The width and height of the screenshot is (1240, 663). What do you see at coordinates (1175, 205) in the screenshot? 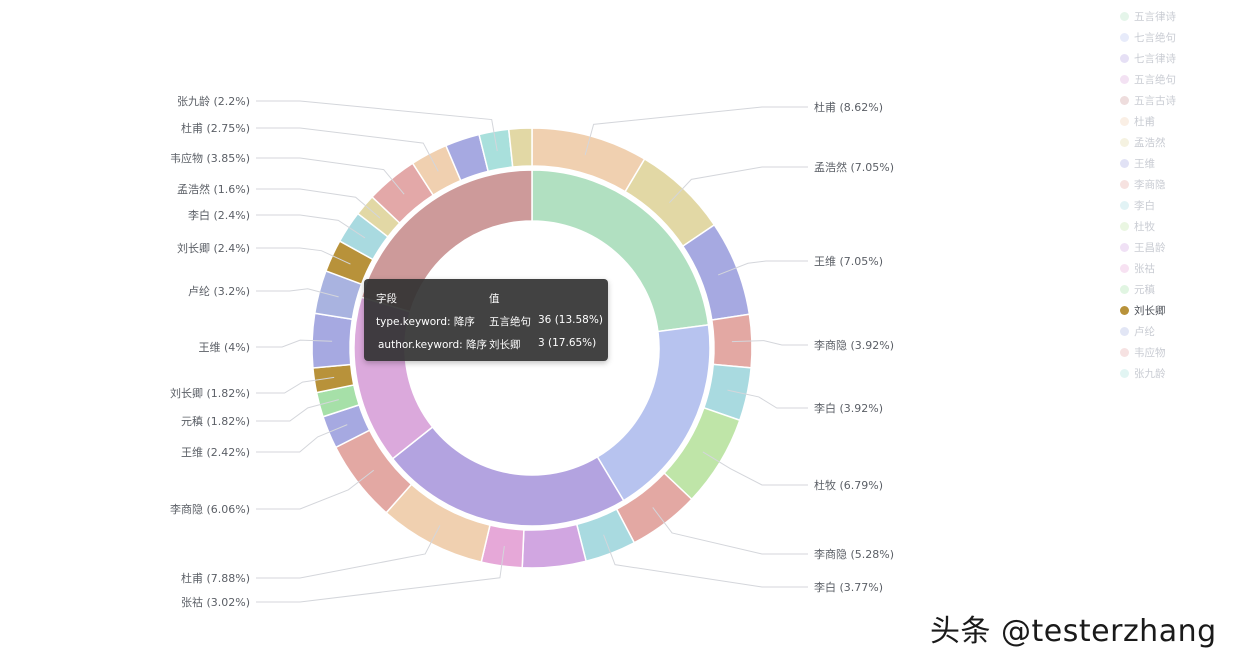
I see `legend-item-9: 李白` at bounding box center [1175, 205].